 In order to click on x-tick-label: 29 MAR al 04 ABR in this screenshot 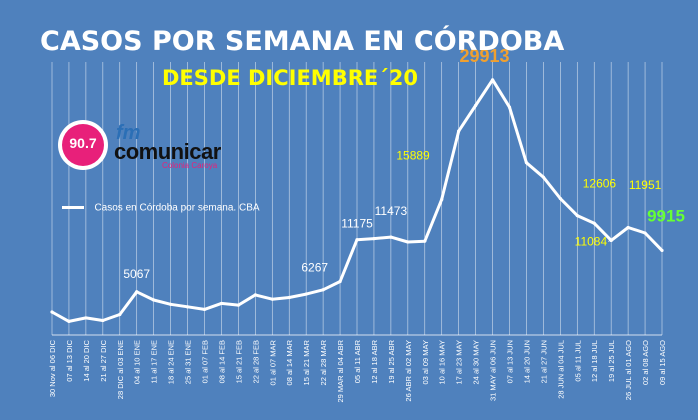, I will do `click(340, 370)`.